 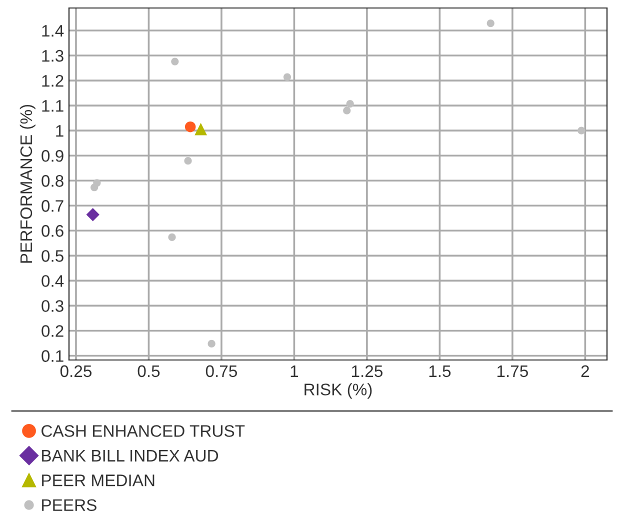 What do you see at coordinates (53, 206) in the screenshot?
I see `y-tick-label: 0.7` at bounding box center [53, 206].